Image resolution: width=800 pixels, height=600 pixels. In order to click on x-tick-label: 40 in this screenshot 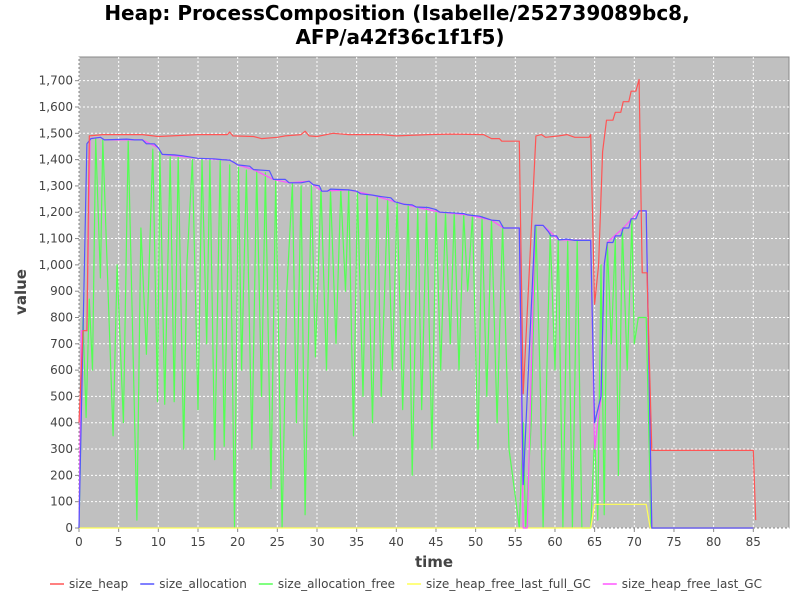, I will do `click(396, 542)`.